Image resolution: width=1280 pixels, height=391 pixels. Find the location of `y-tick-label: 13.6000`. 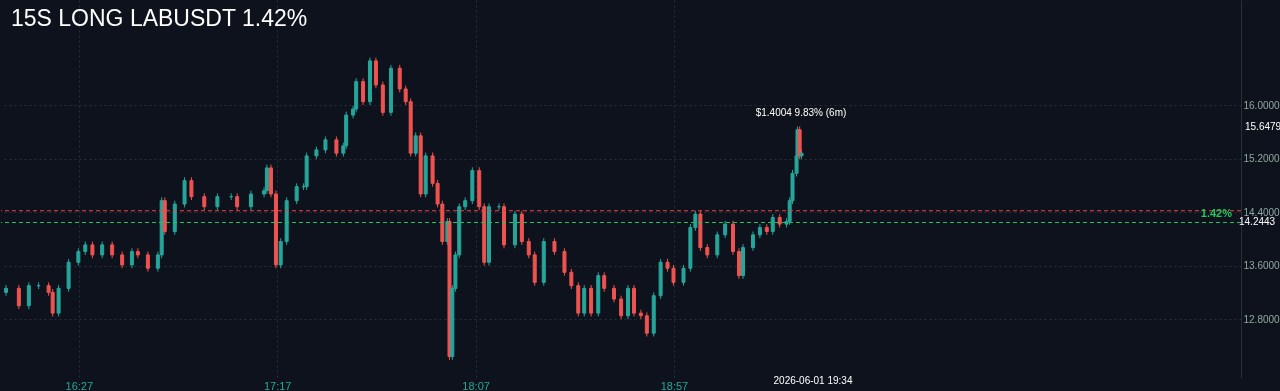

y-tick-label: 13.6000 is located at coordinates (1261, 266).